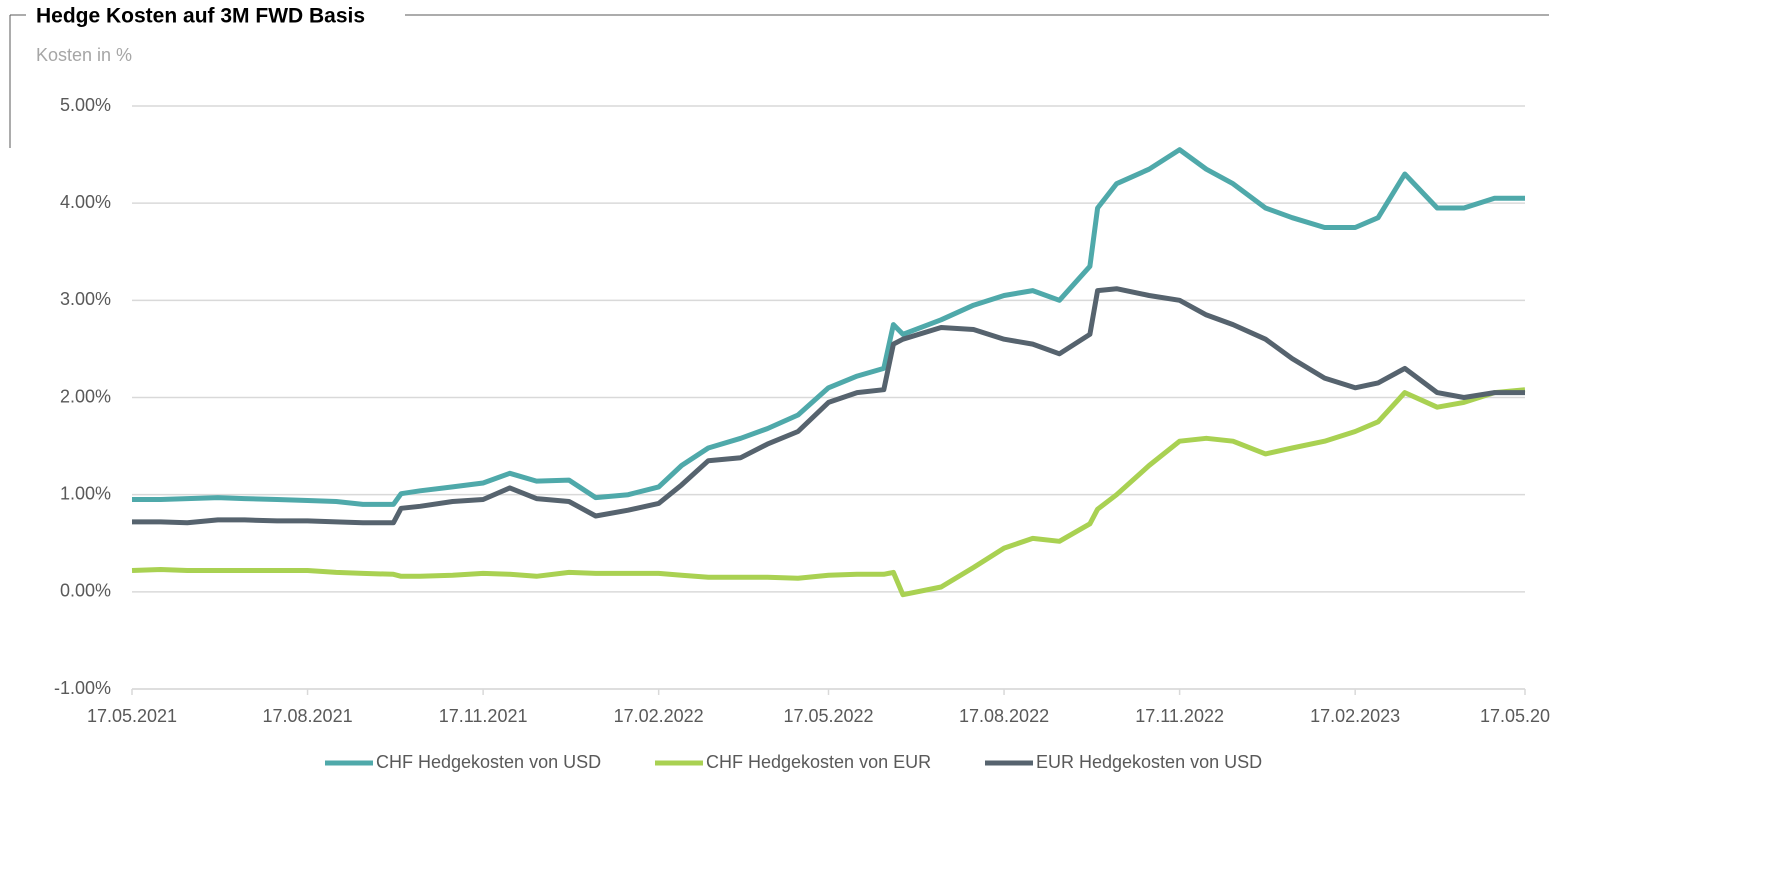  What do you see at coordinates (85, 105) in the screenshot?
I see `y-tick-label: 5.00%` at bounding box center [85, 105].